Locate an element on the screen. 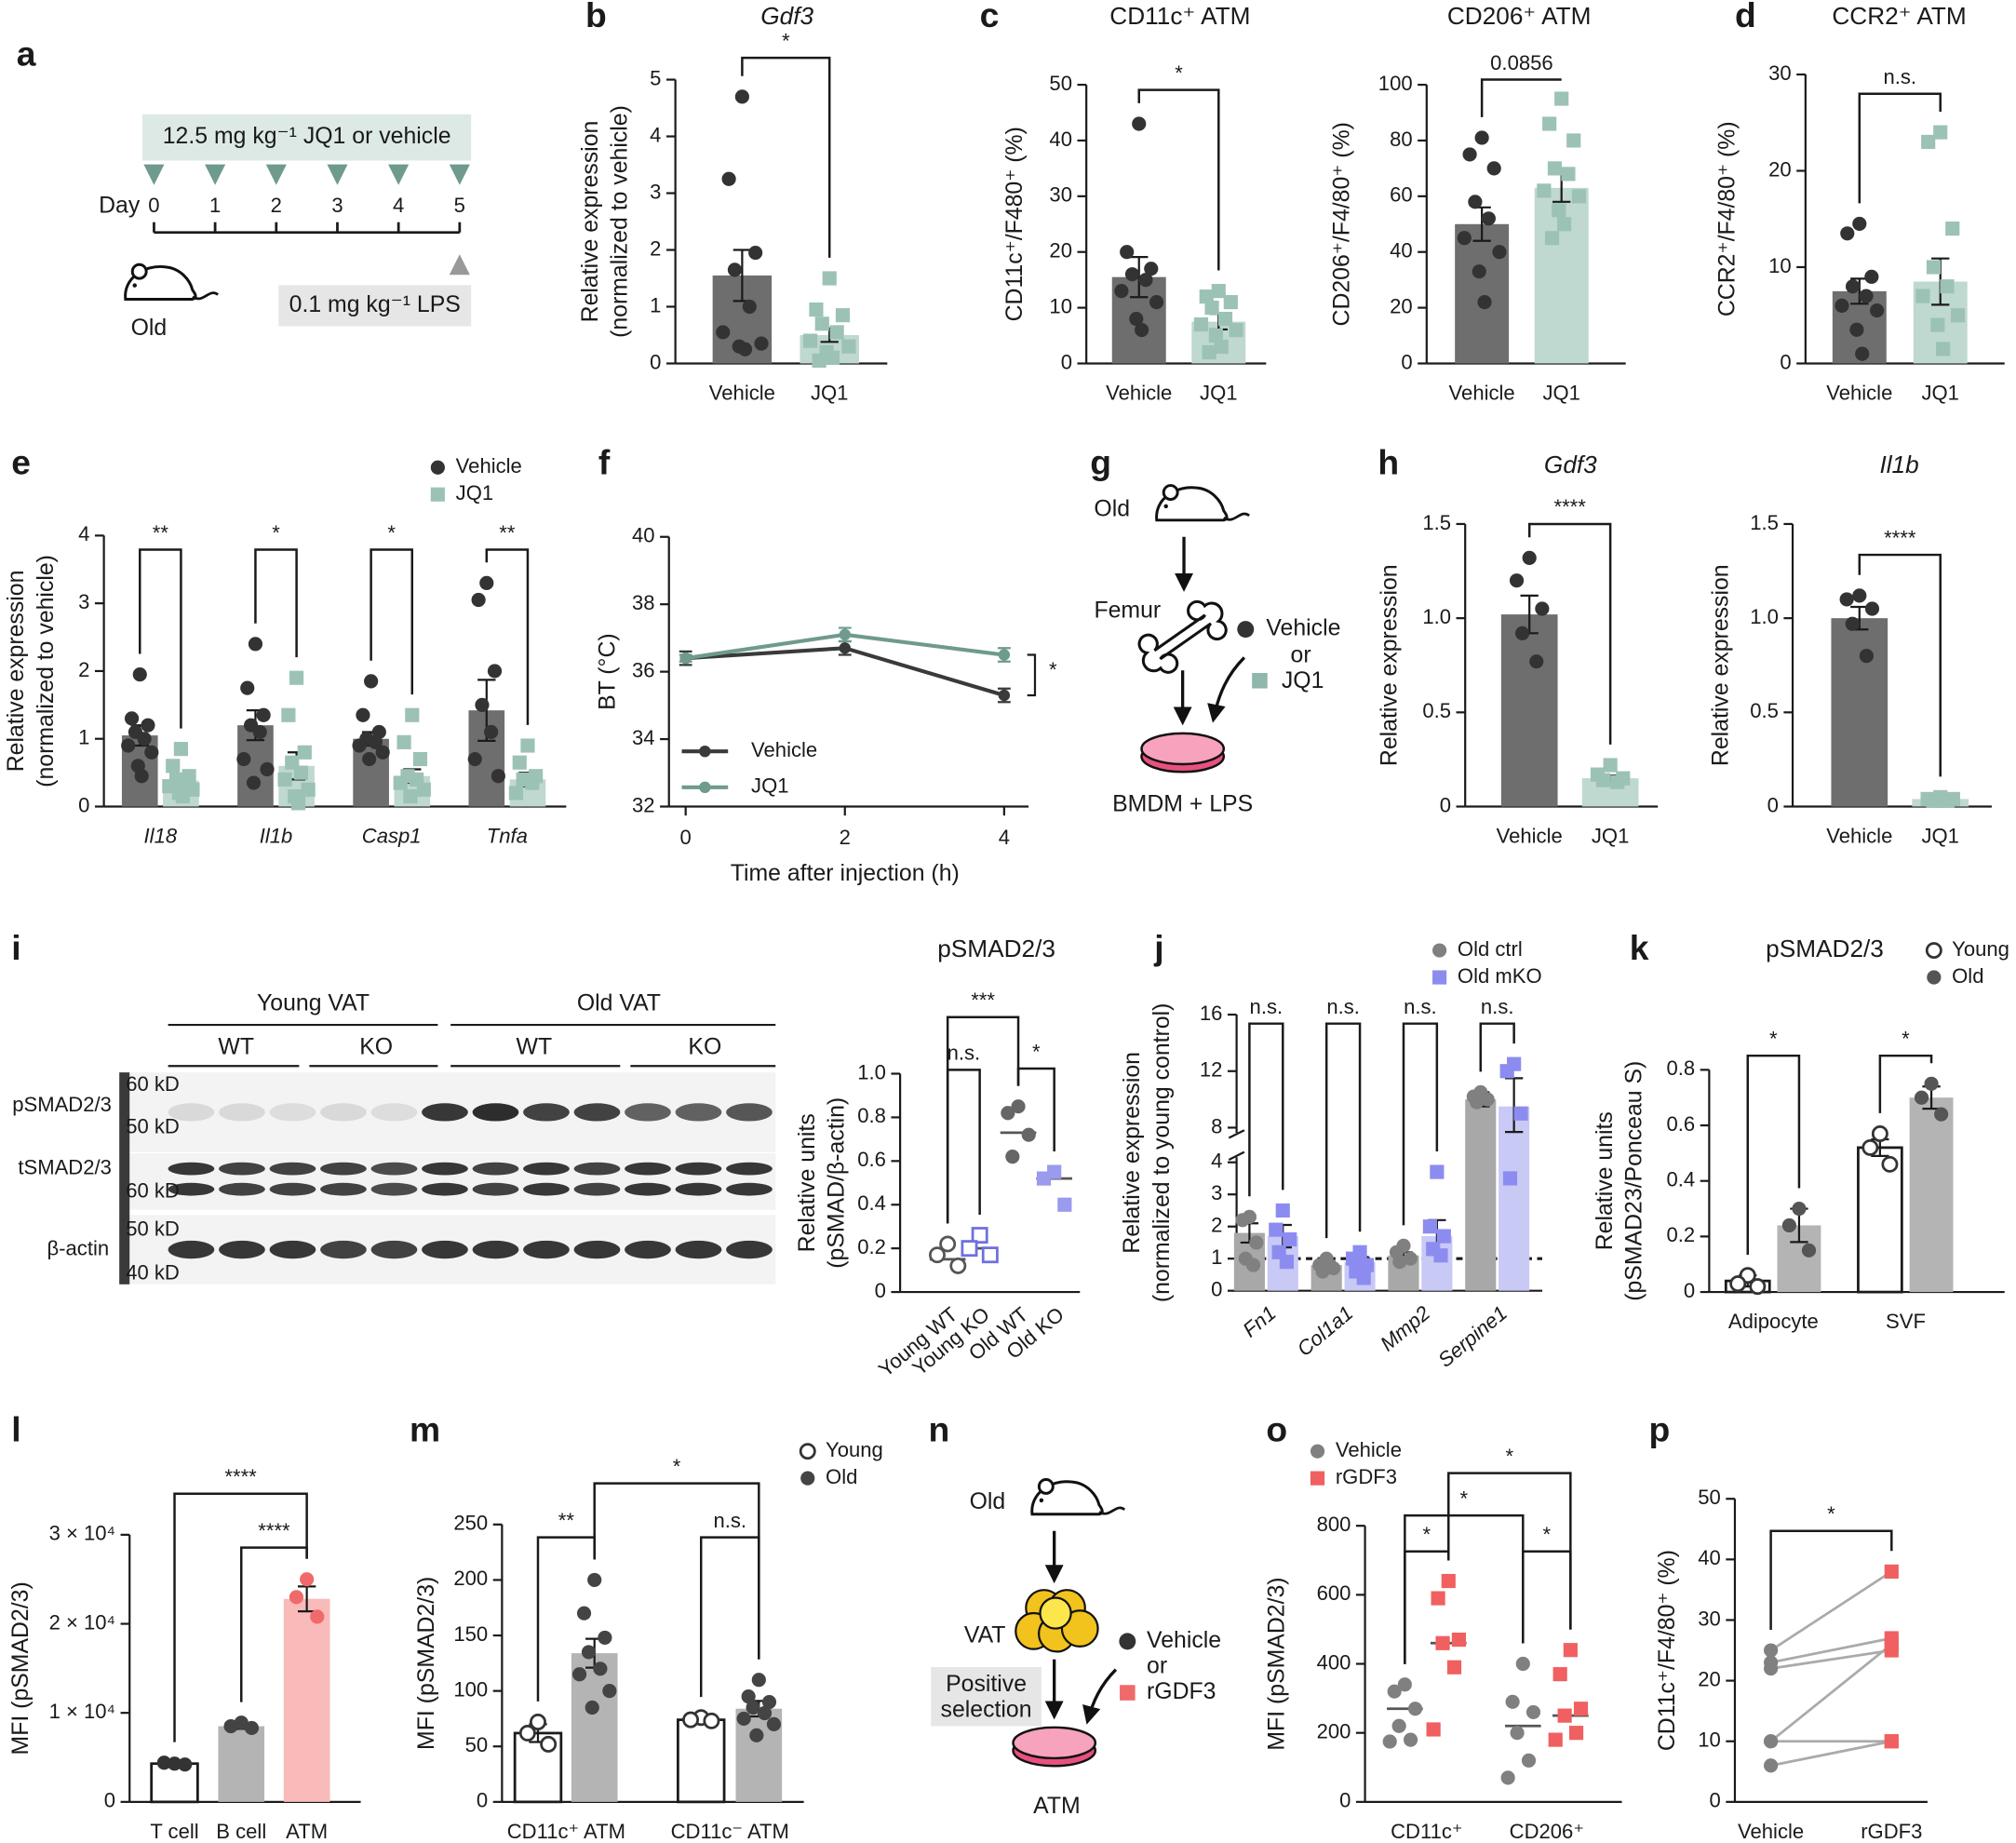 This screenshot has width=2016, height=1843. x-tick-label: Col1a1 is located at coordinates (1325, 1331).